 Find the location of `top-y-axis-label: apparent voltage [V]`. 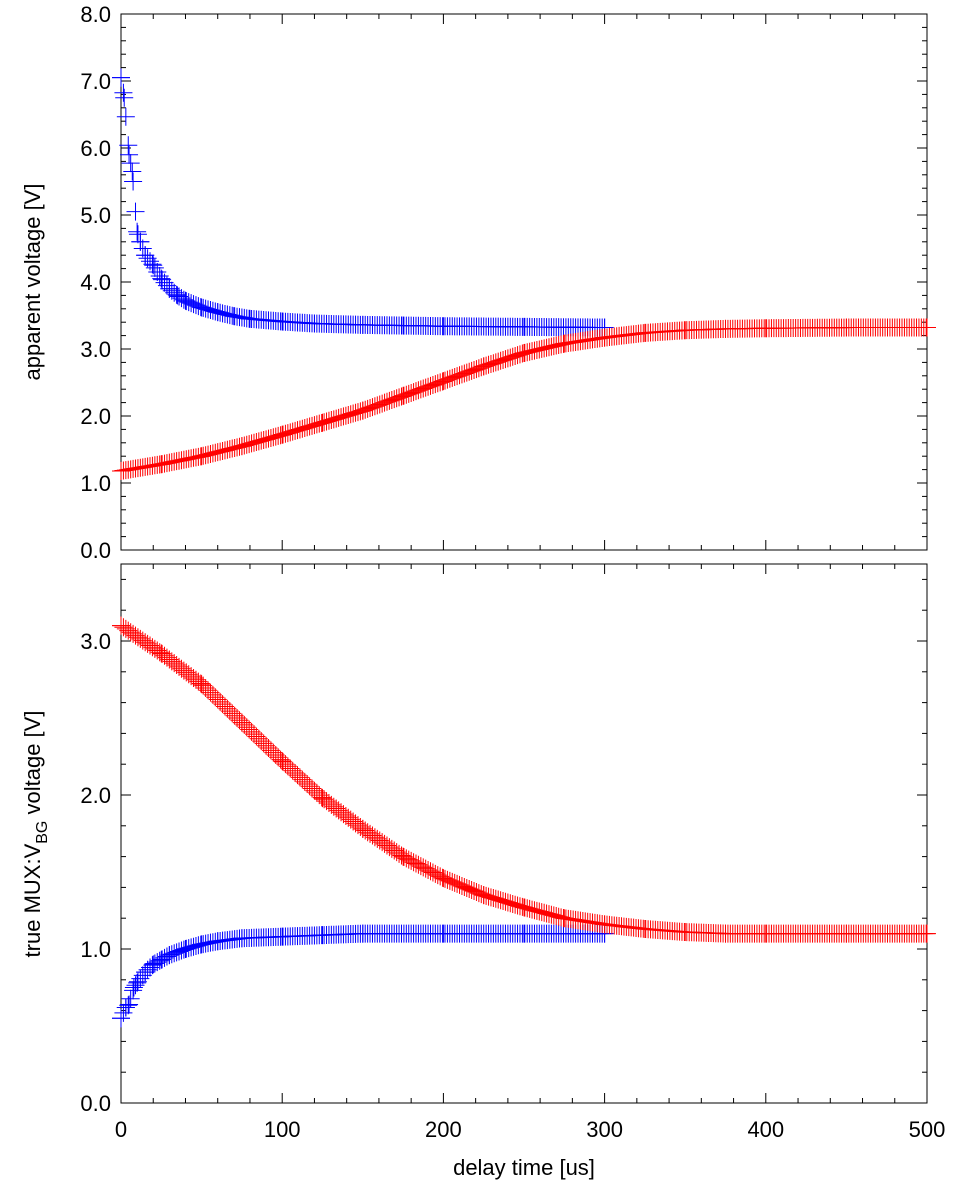

top-y-axis-label: apparent voltage [V] is located at coordinates (32, 282).